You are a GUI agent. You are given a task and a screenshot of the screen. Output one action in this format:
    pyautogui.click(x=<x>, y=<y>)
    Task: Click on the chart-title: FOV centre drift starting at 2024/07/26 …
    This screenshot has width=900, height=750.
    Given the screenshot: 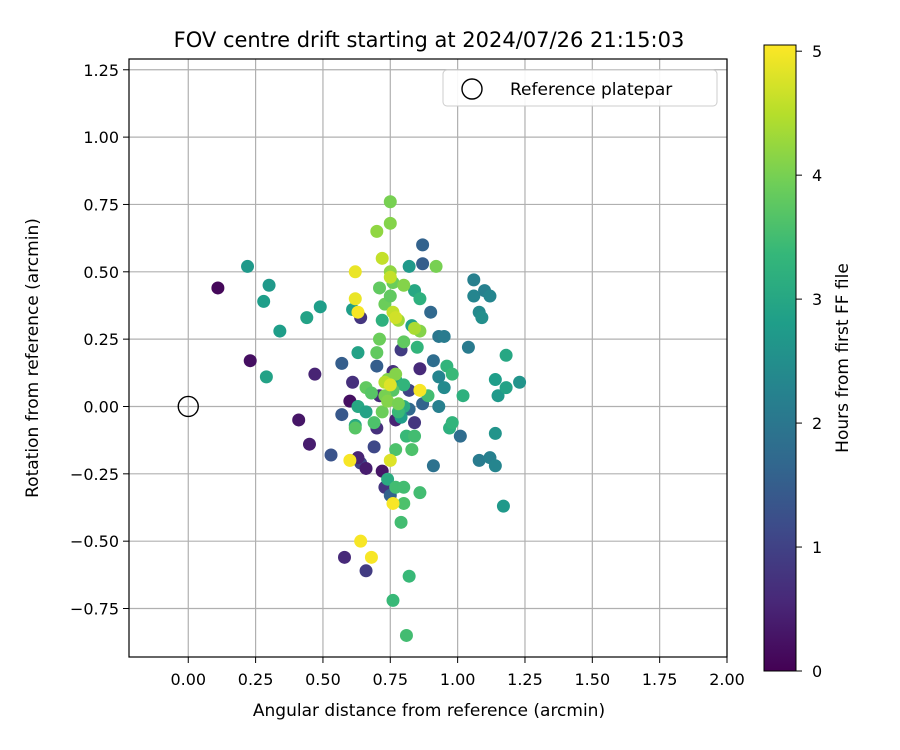 What is the action you would take?
    pyautogui.click(x=429, y=40)
    